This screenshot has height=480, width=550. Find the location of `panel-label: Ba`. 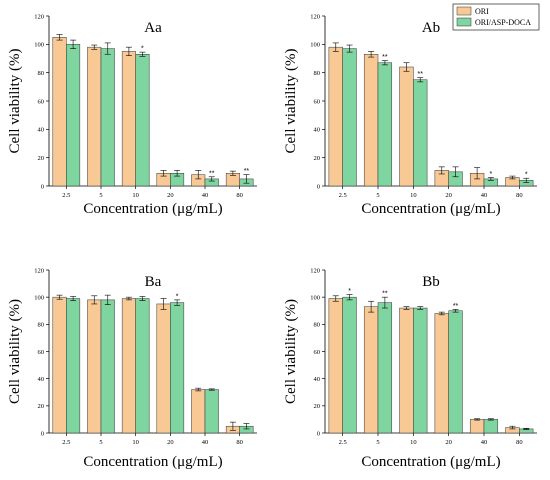

panel-label: Ba is located at coordinates (153, 282).